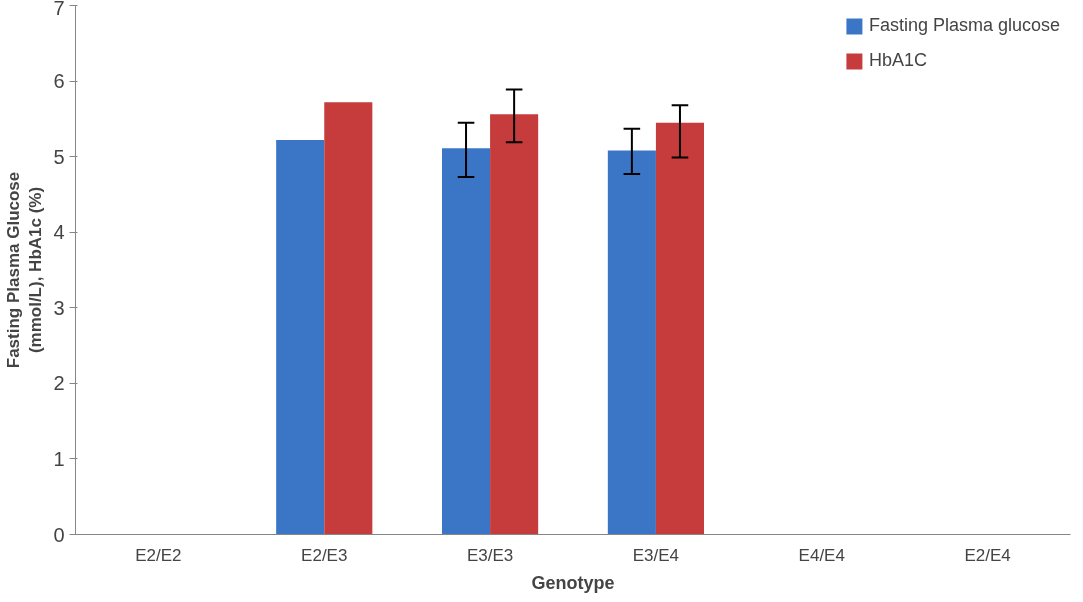 This screenshot has height=602, width=1083. Describe the element at coordinates (964, 25) in the screenshot. I see `legend-label: Fasting Plasma glucose` at that location.